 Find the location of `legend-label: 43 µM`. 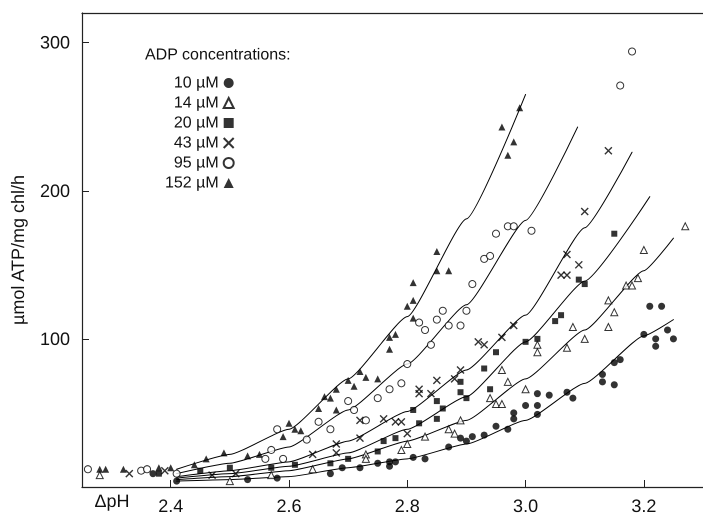

legend-label: 43 µM is located at coordinates (196, 143).